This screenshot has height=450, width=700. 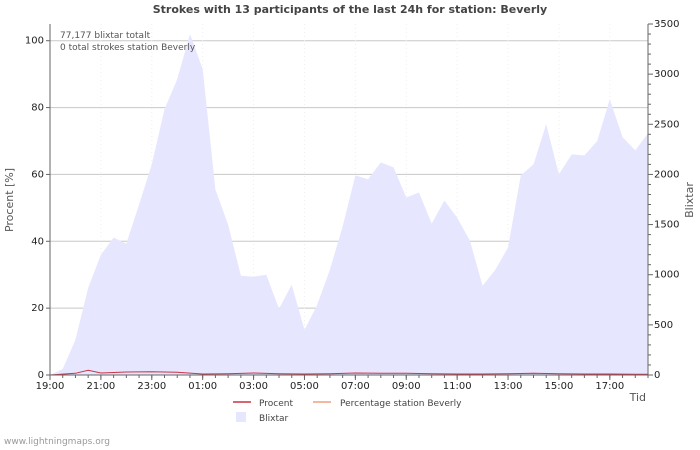 I want to click on x-tick-label: 13:00, so click(x=508, y=386).